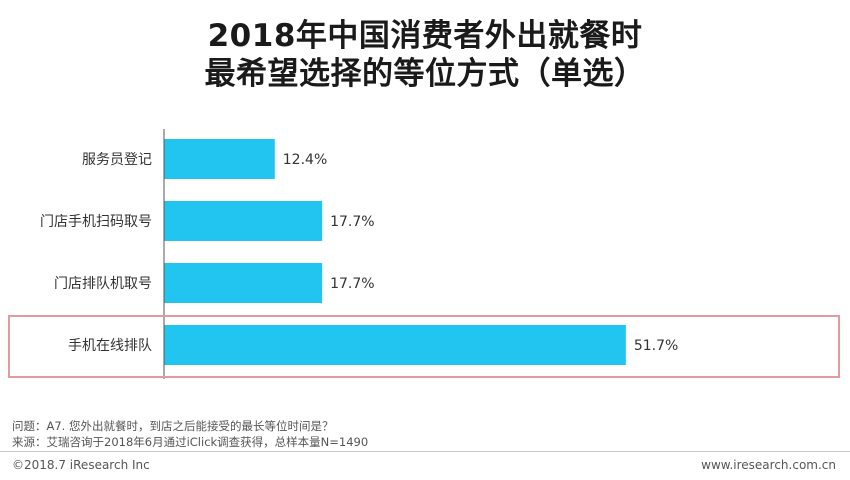 Image resolution: width=850 pixels, height=480 pixels. Describe the element at coordinates (110, 346) in the screenshot. I see `category-label-4: 手机在线排队` at that location.